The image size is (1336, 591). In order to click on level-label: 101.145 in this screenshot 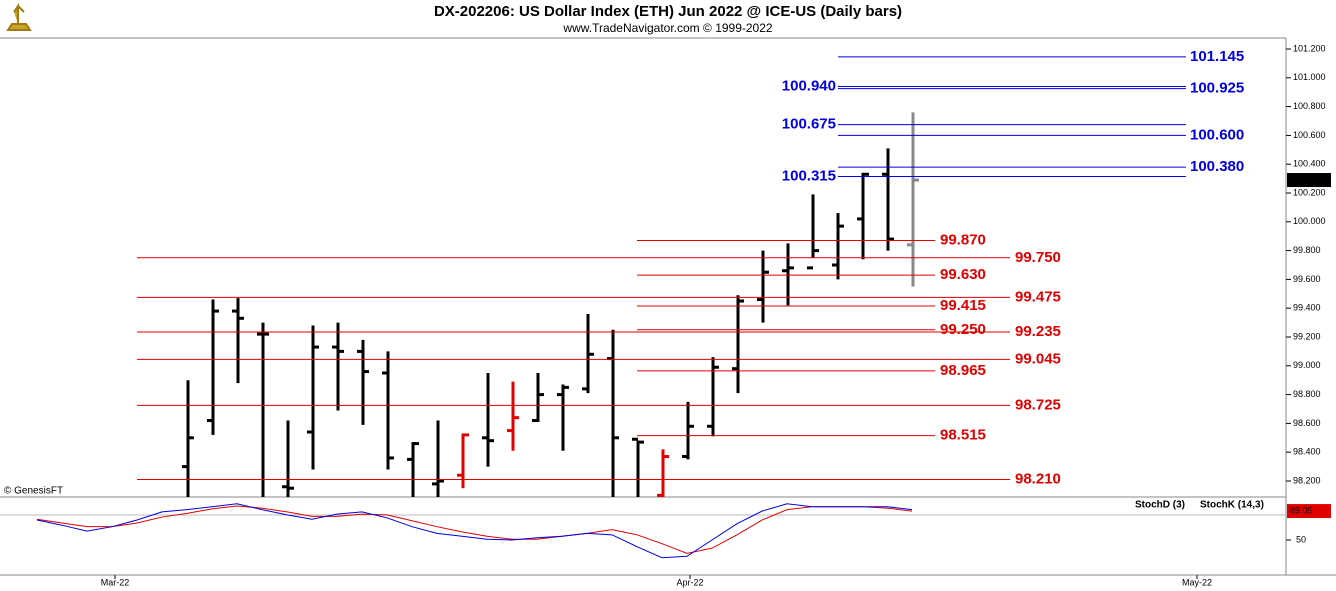, I will do `click(1217, 56)`.